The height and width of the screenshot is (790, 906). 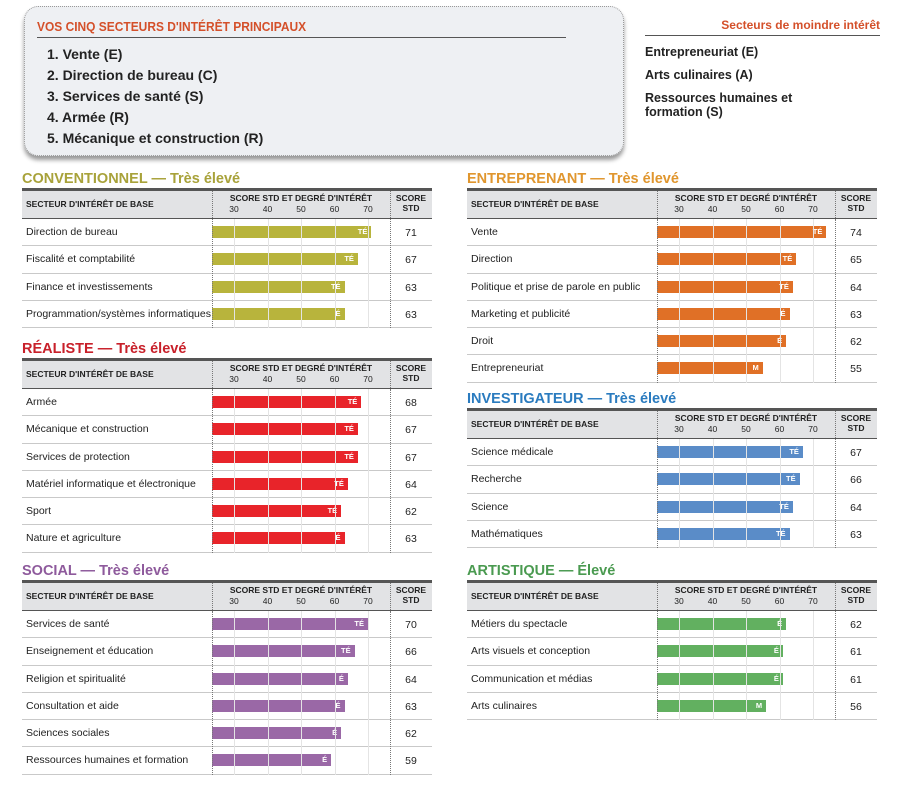 What do you see at coordinates (39, 511) in the screenshot?
I see `sector-label: Sport` at bounding box center [39, 511].